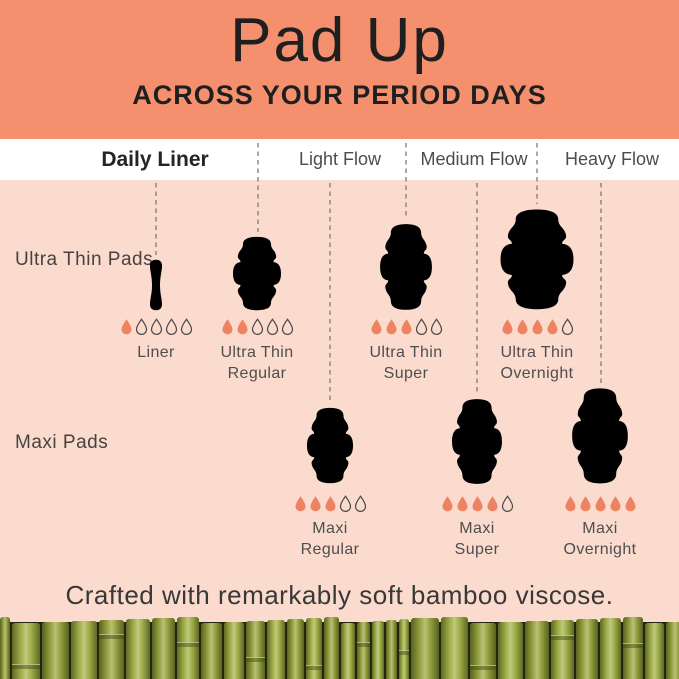  What do you see at coordinates (339, 40) in the screenshot?
I see `page-title: Pad Up` at bounding box center [339, 40].